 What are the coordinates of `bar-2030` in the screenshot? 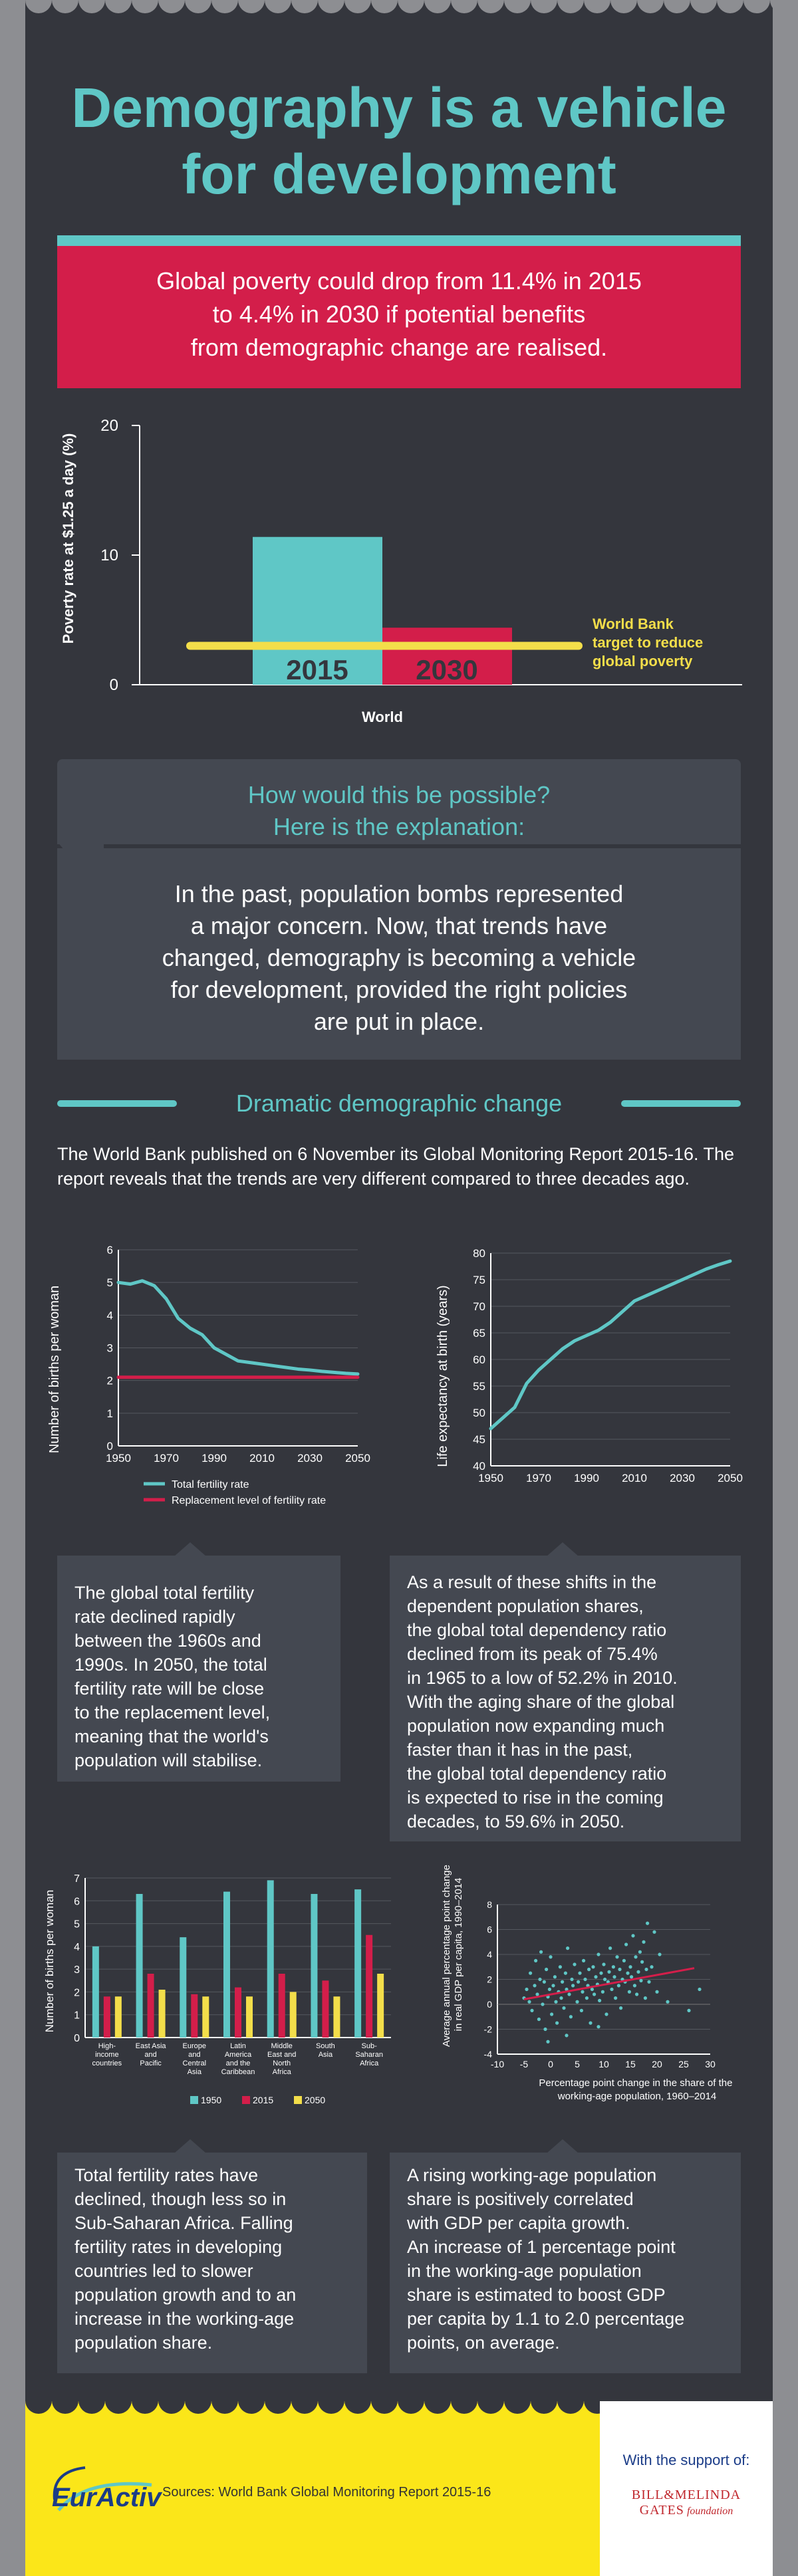 It's located at (447, 656).